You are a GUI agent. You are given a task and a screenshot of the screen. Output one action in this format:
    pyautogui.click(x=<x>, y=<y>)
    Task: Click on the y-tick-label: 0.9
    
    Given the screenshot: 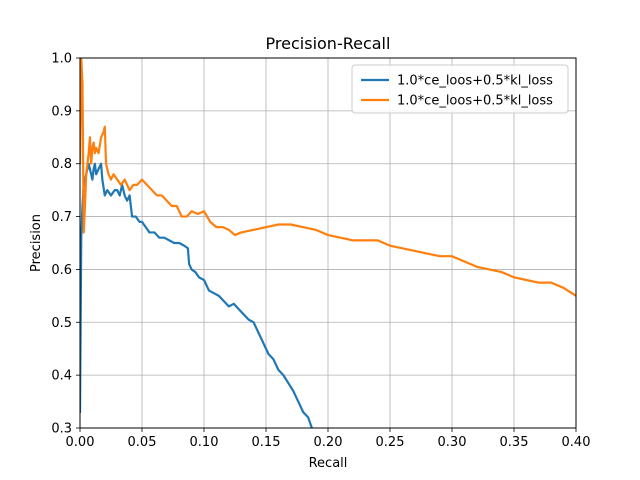 What is the action you would take?
    pyautogui.click(x=61, y=111)
    